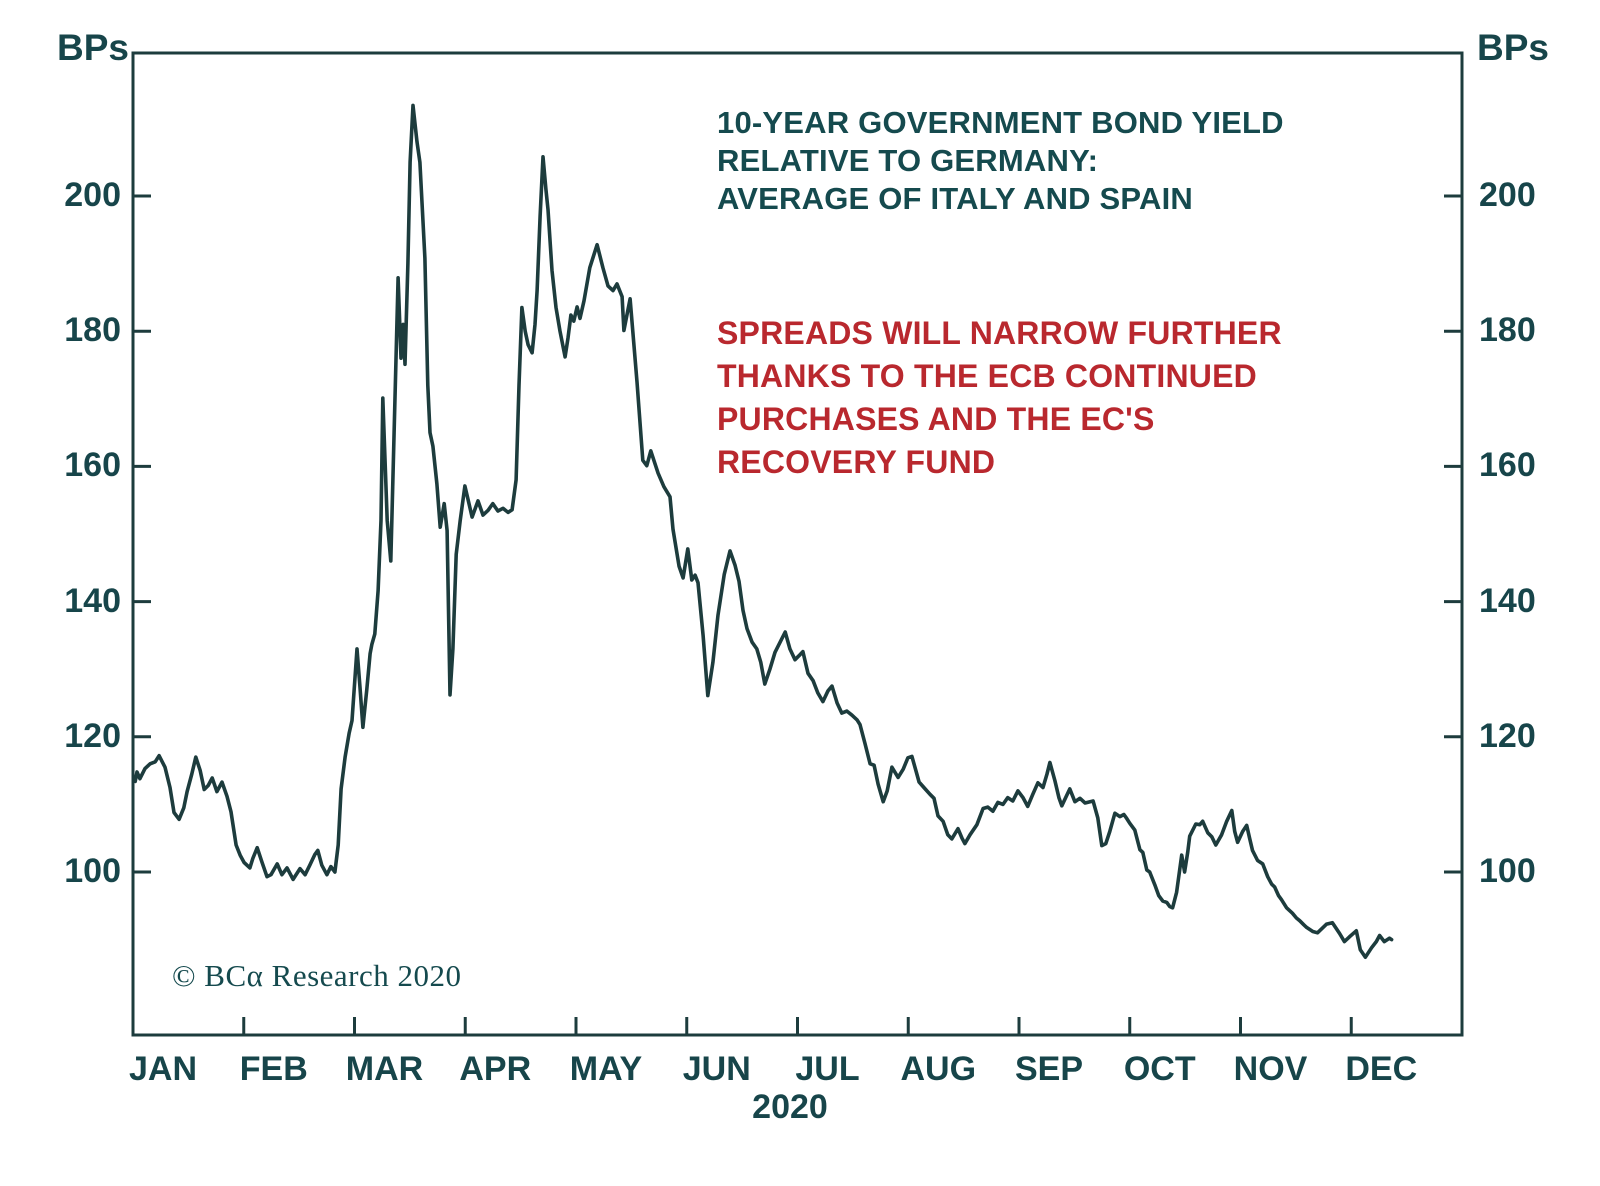 The image size is (1600, 1186). Describe the element at coordinates (1381, 1069) in the screenshot. I see `x-tick-label-dec: DEC` at that location.